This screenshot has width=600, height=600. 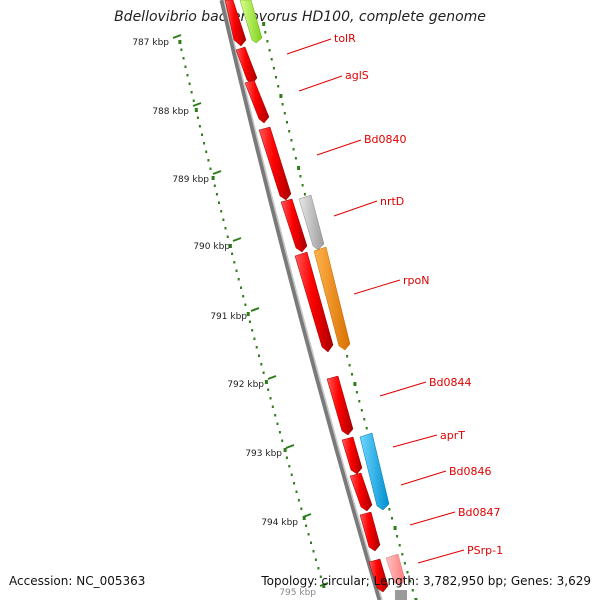 What do you see at coordinates (345, 38) in the screenshot?
I see `gene-label-tolR: tolR` at bounding box center [345, 38].